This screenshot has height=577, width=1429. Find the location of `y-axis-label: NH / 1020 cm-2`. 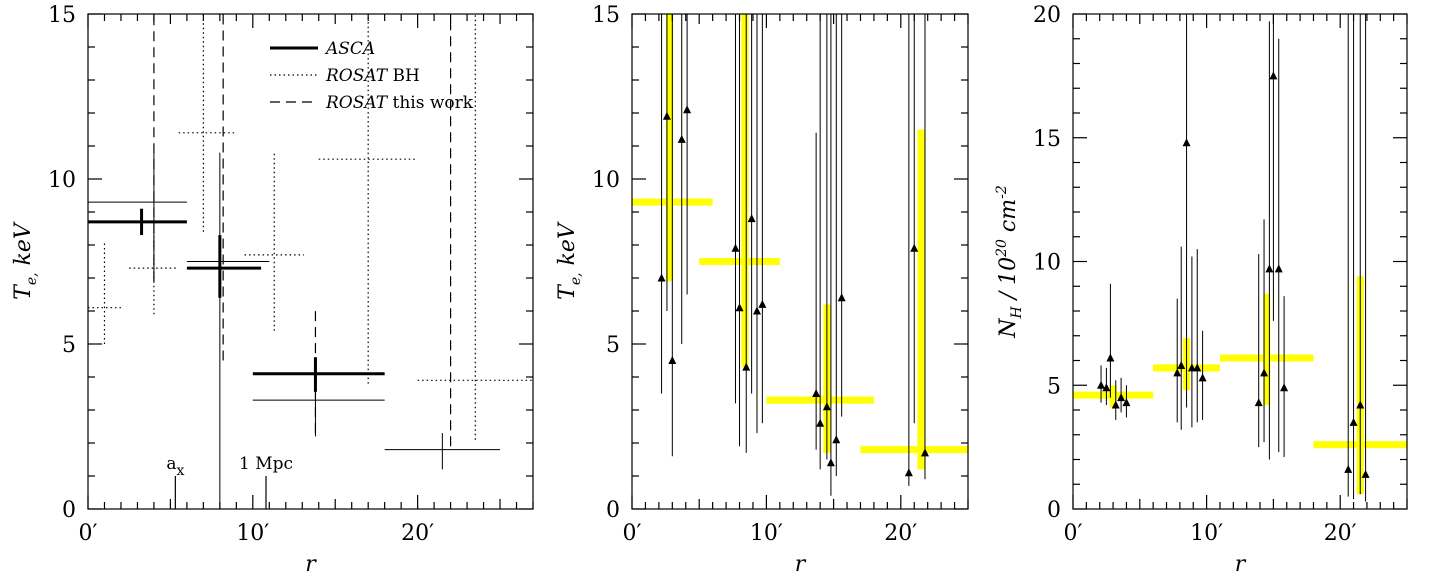

y-axis-label: NH / 1020 cm-2 is located at coordinates (1009, 262).